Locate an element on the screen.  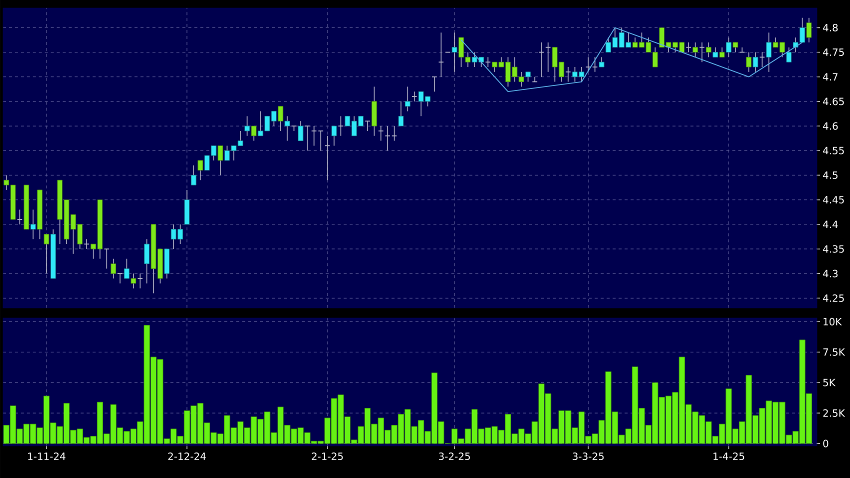
y-tick-label: 4.3 is located at coordinates (830, 274).